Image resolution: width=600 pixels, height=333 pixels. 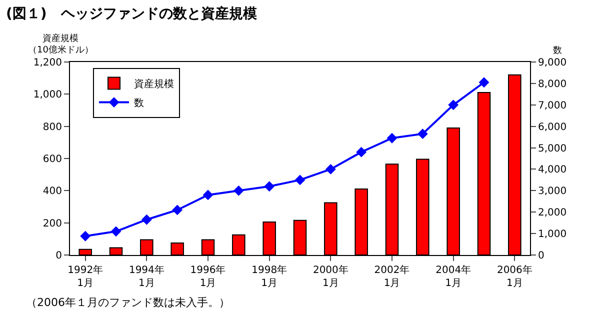 What do you see at coordinates (139, 104) in the screenshot?
I see `legend-label: 数` at bounding box center [139, 104].